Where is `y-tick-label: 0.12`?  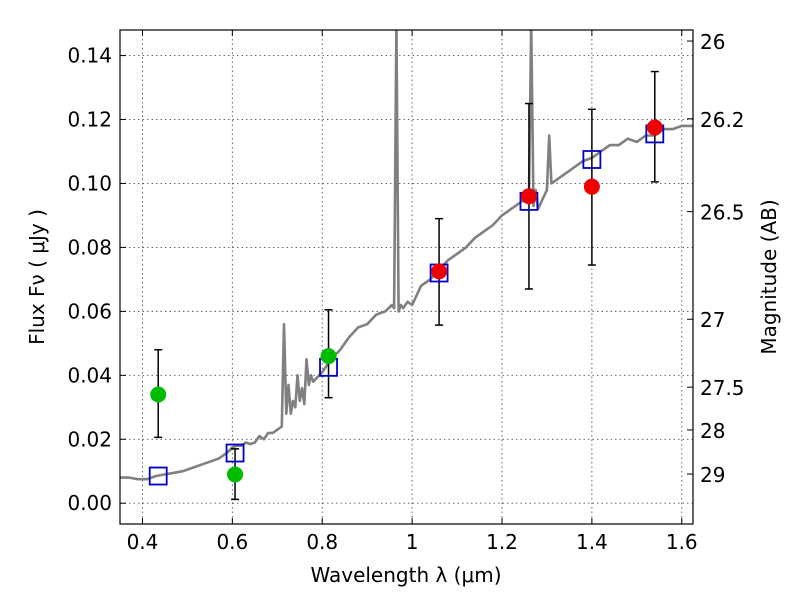
y-tick-label: 0.12 is located at coordinates (89, 120).